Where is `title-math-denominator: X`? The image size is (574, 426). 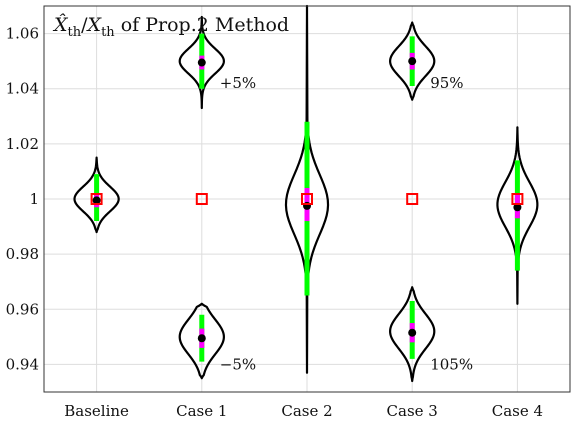
title-math-denominator: X is located at coordinates (94, 25).